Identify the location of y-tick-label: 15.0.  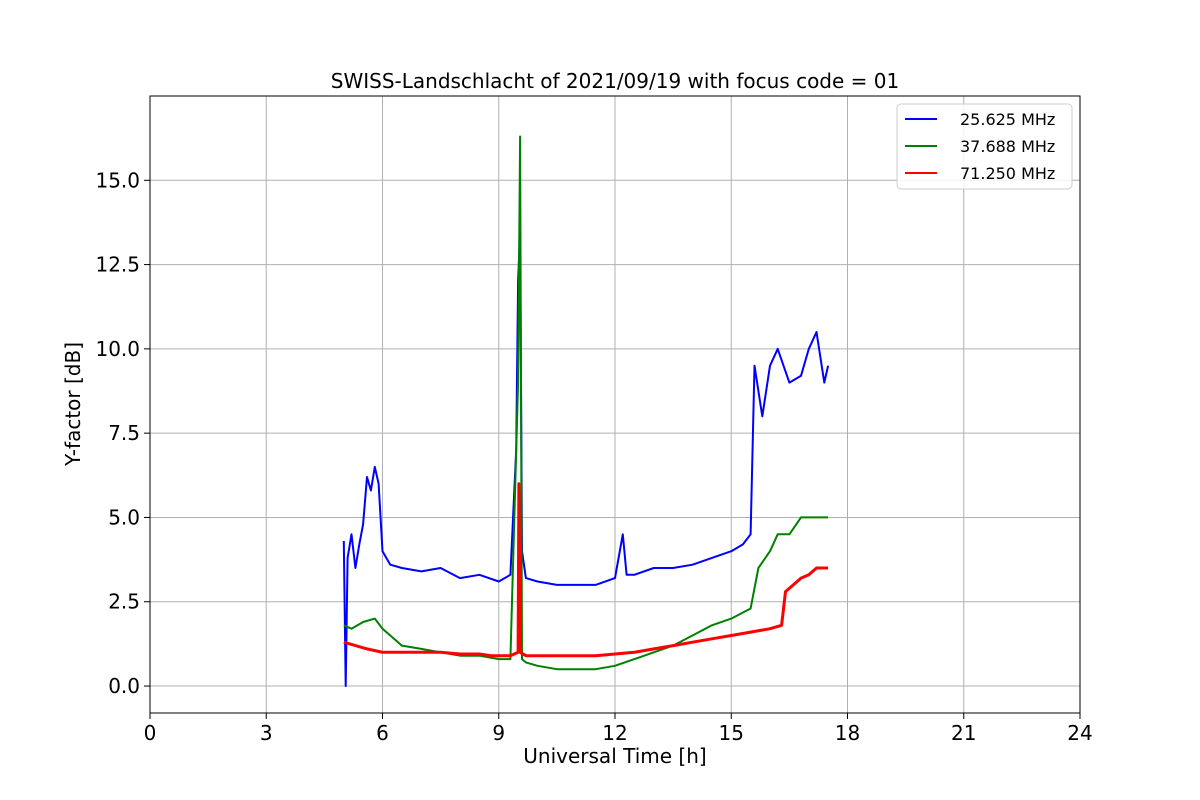
(117, 180).